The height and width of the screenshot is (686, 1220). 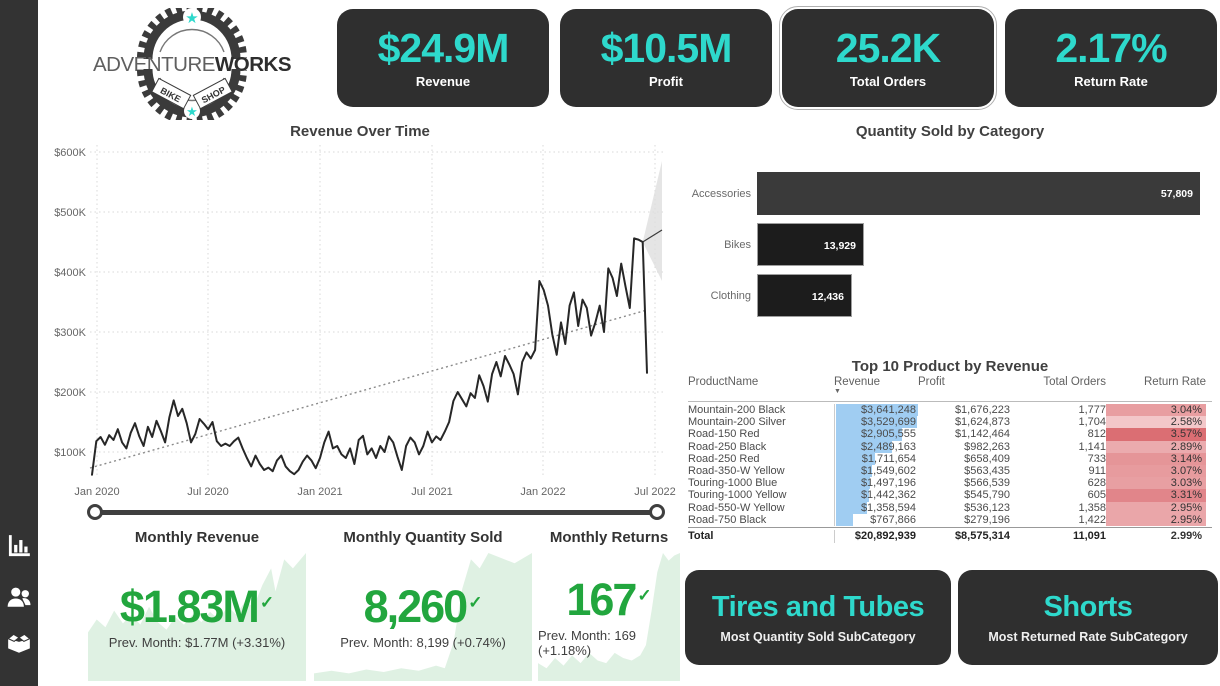 What do you see at coordinates (657, 512) in the screenshot?
I see `slider-handle-right` at bounding box center [657, 512].